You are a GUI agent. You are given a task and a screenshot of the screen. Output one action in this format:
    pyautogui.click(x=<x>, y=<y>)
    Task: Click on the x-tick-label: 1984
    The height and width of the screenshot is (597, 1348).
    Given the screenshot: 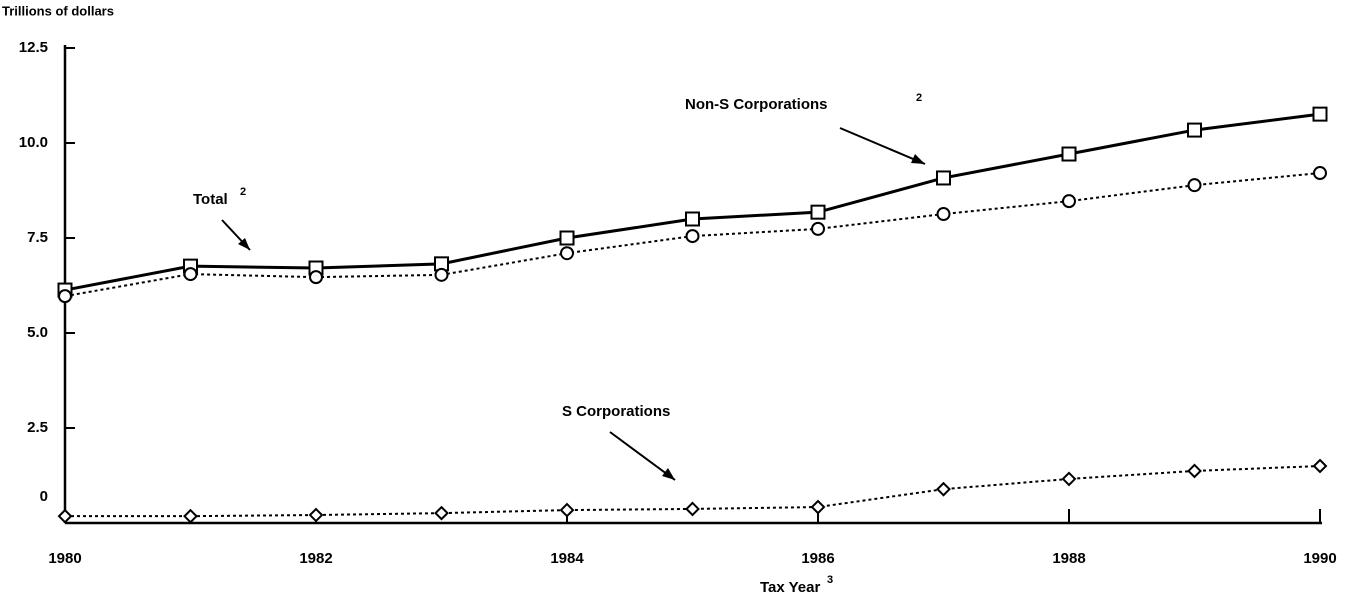 What is the action you would take?
    pyautogui.click(x=567, y=558)
    